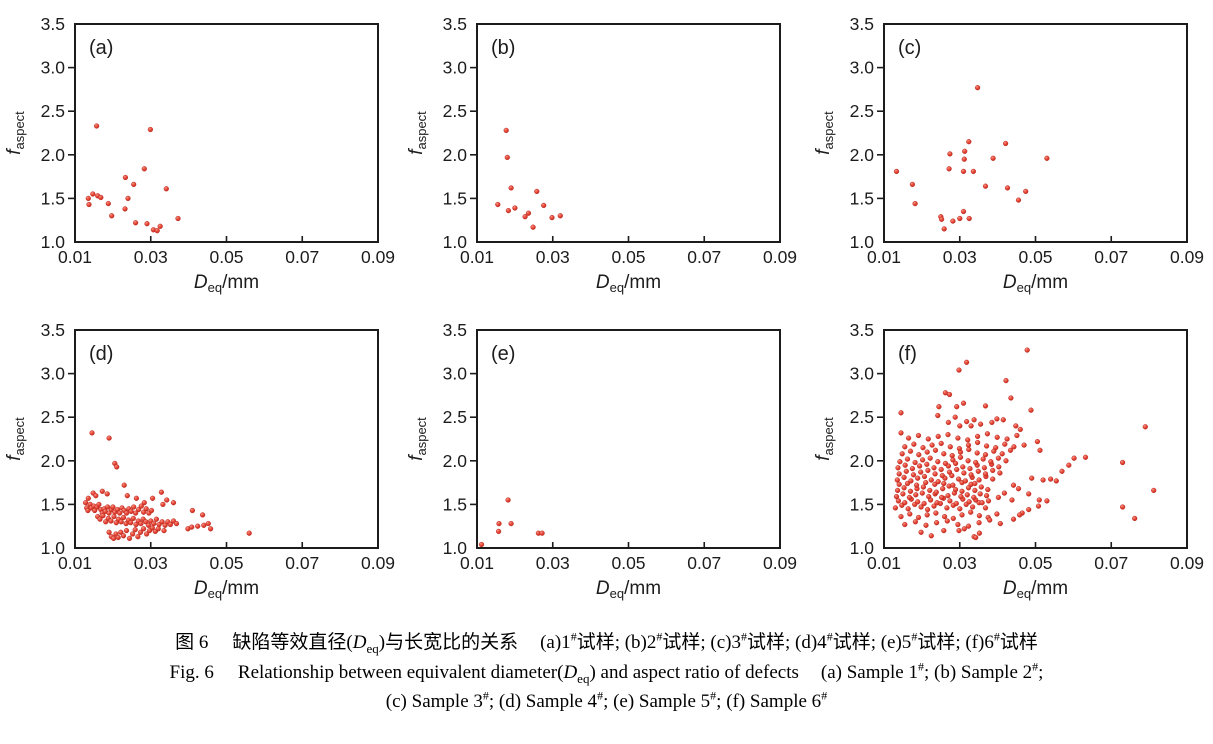 The image size is (1213, 744). I want to click on caption-sample-item-part: (b) Sample 2, so click(983, 672).